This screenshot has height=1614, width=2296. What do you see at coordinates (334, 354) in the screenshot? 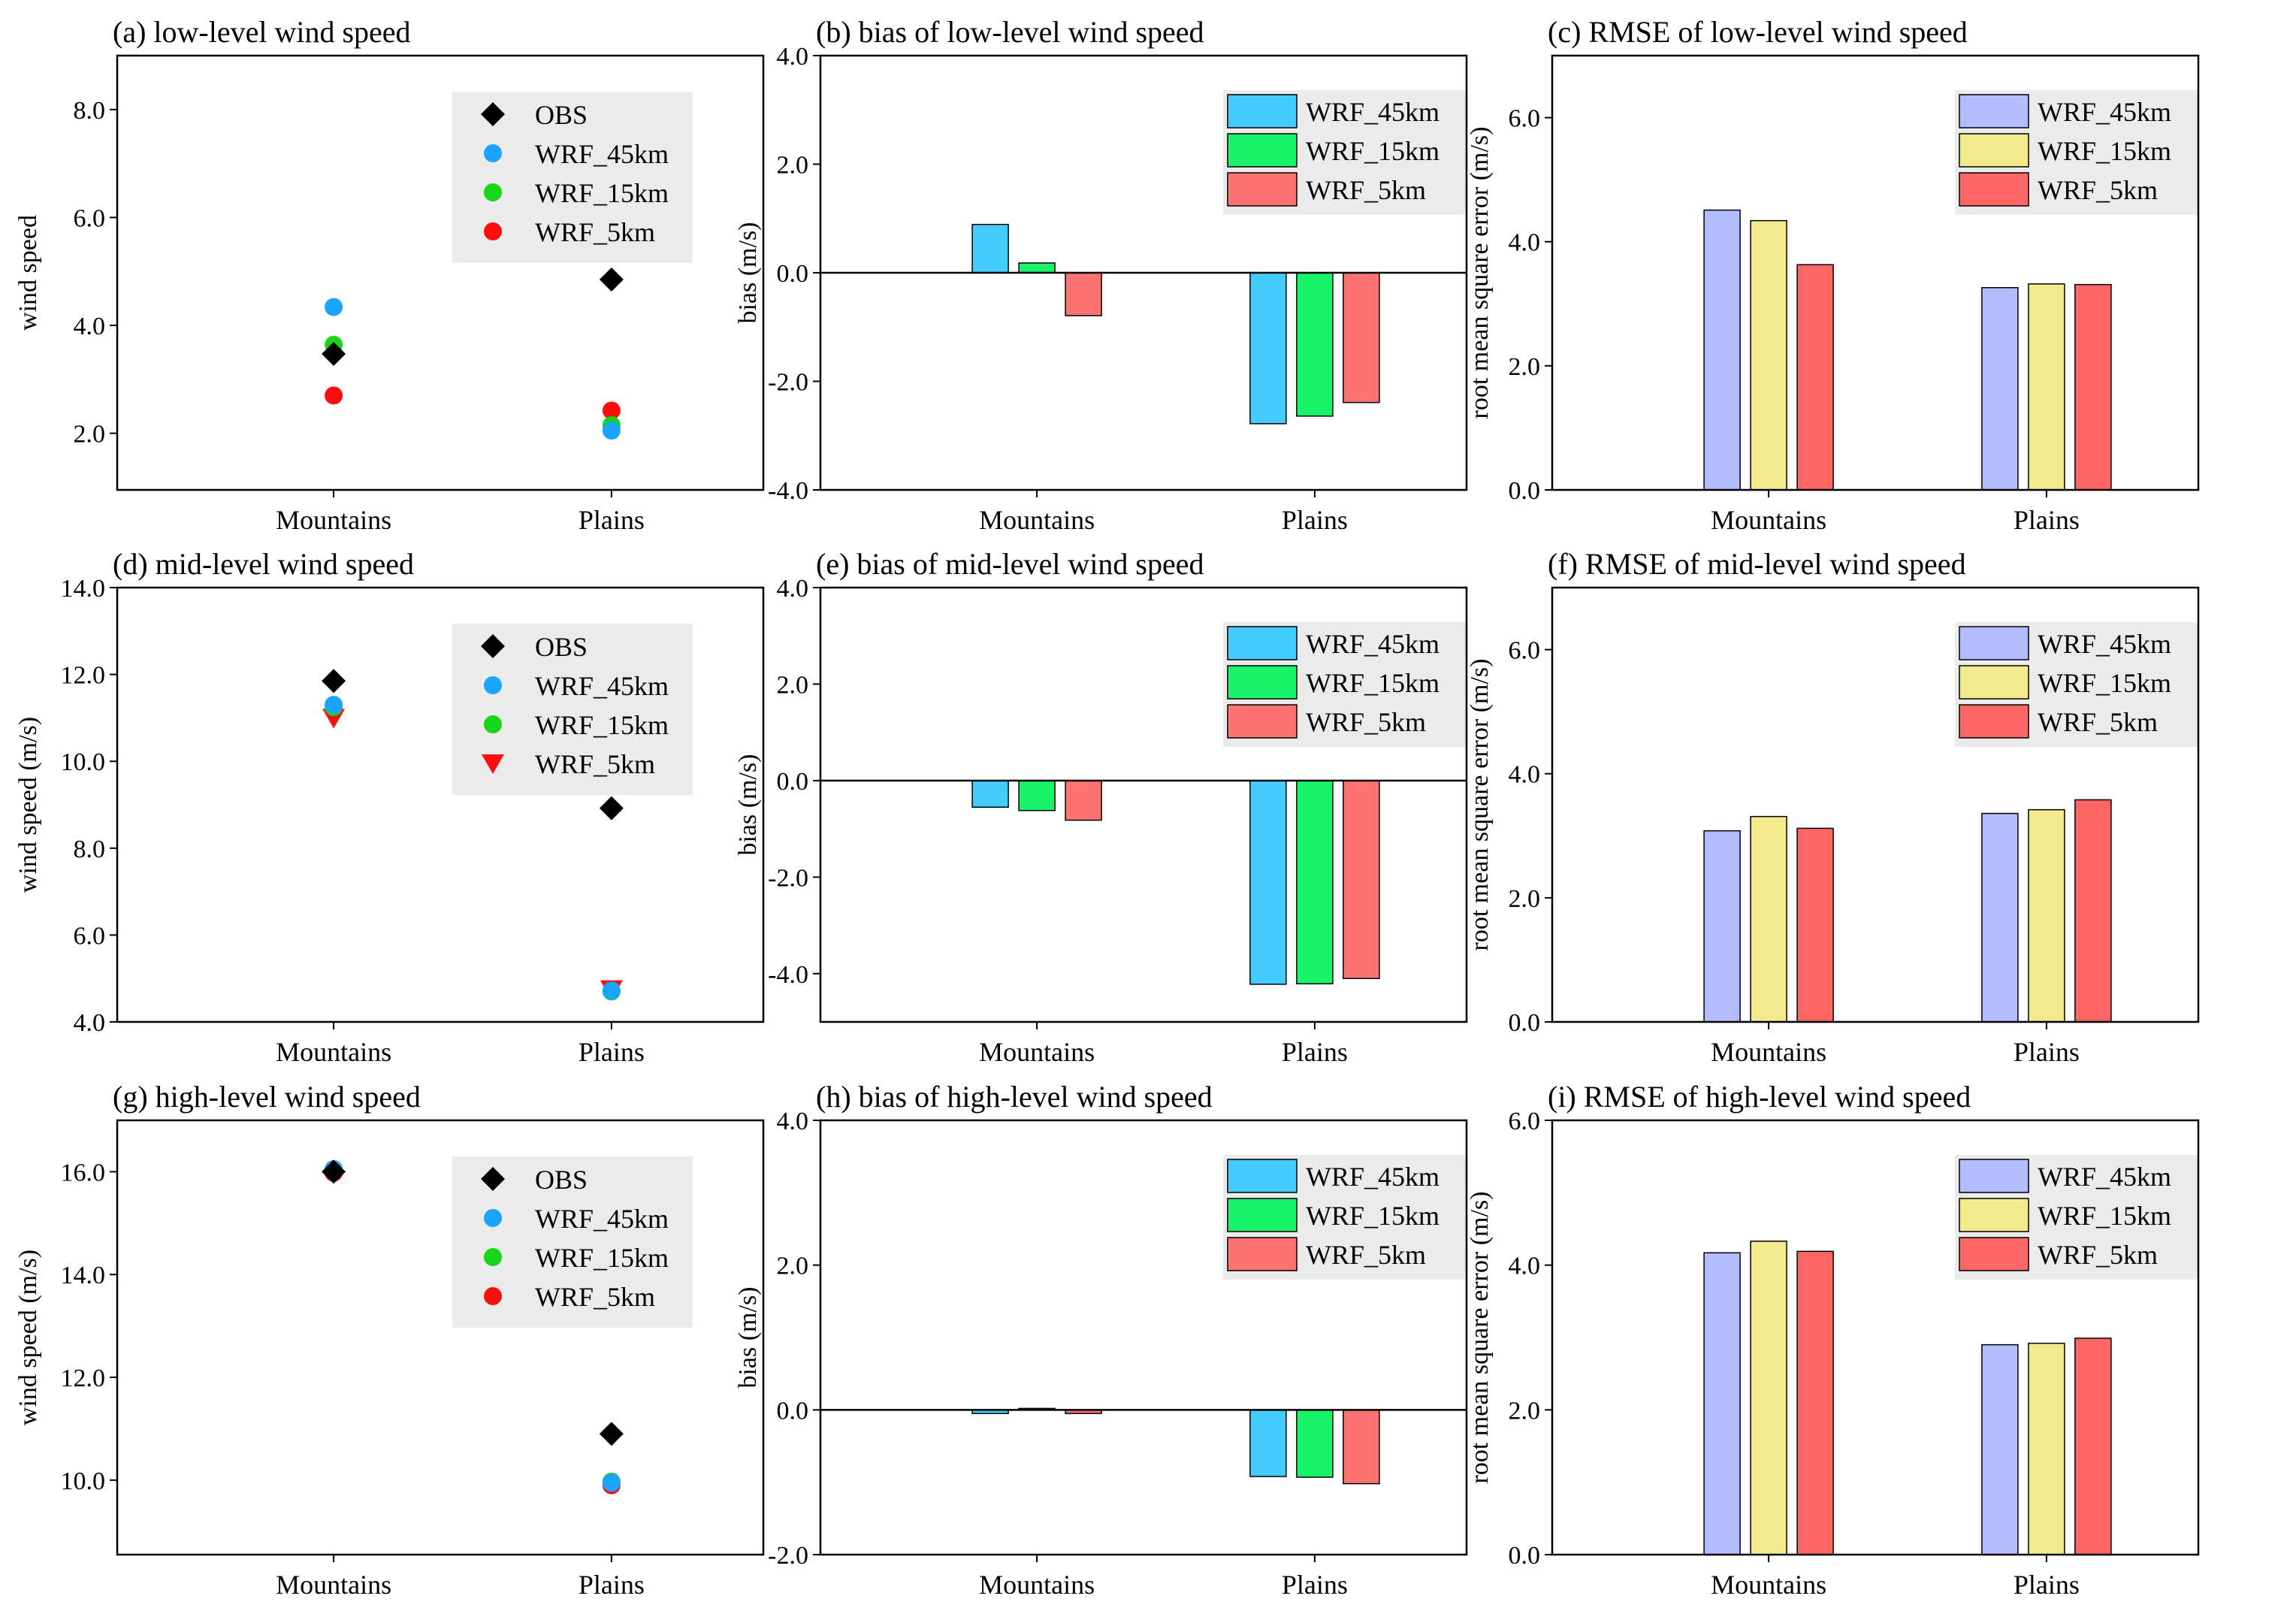
I see `point-obs-mountains` at bounding box center [334, 354].